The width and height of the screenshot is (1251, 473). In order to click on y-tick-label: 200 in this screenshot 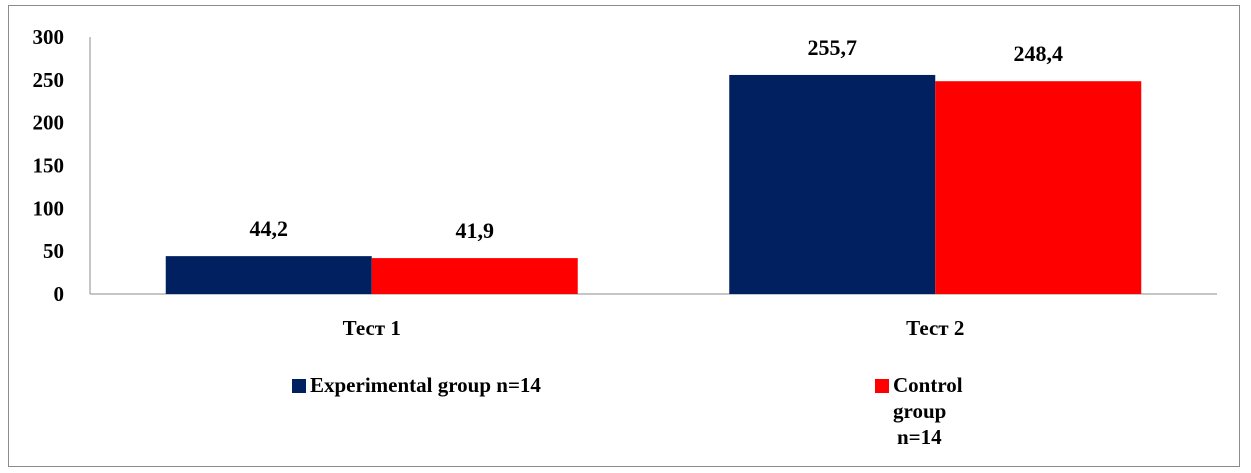, I will do `click(49, 123)`.